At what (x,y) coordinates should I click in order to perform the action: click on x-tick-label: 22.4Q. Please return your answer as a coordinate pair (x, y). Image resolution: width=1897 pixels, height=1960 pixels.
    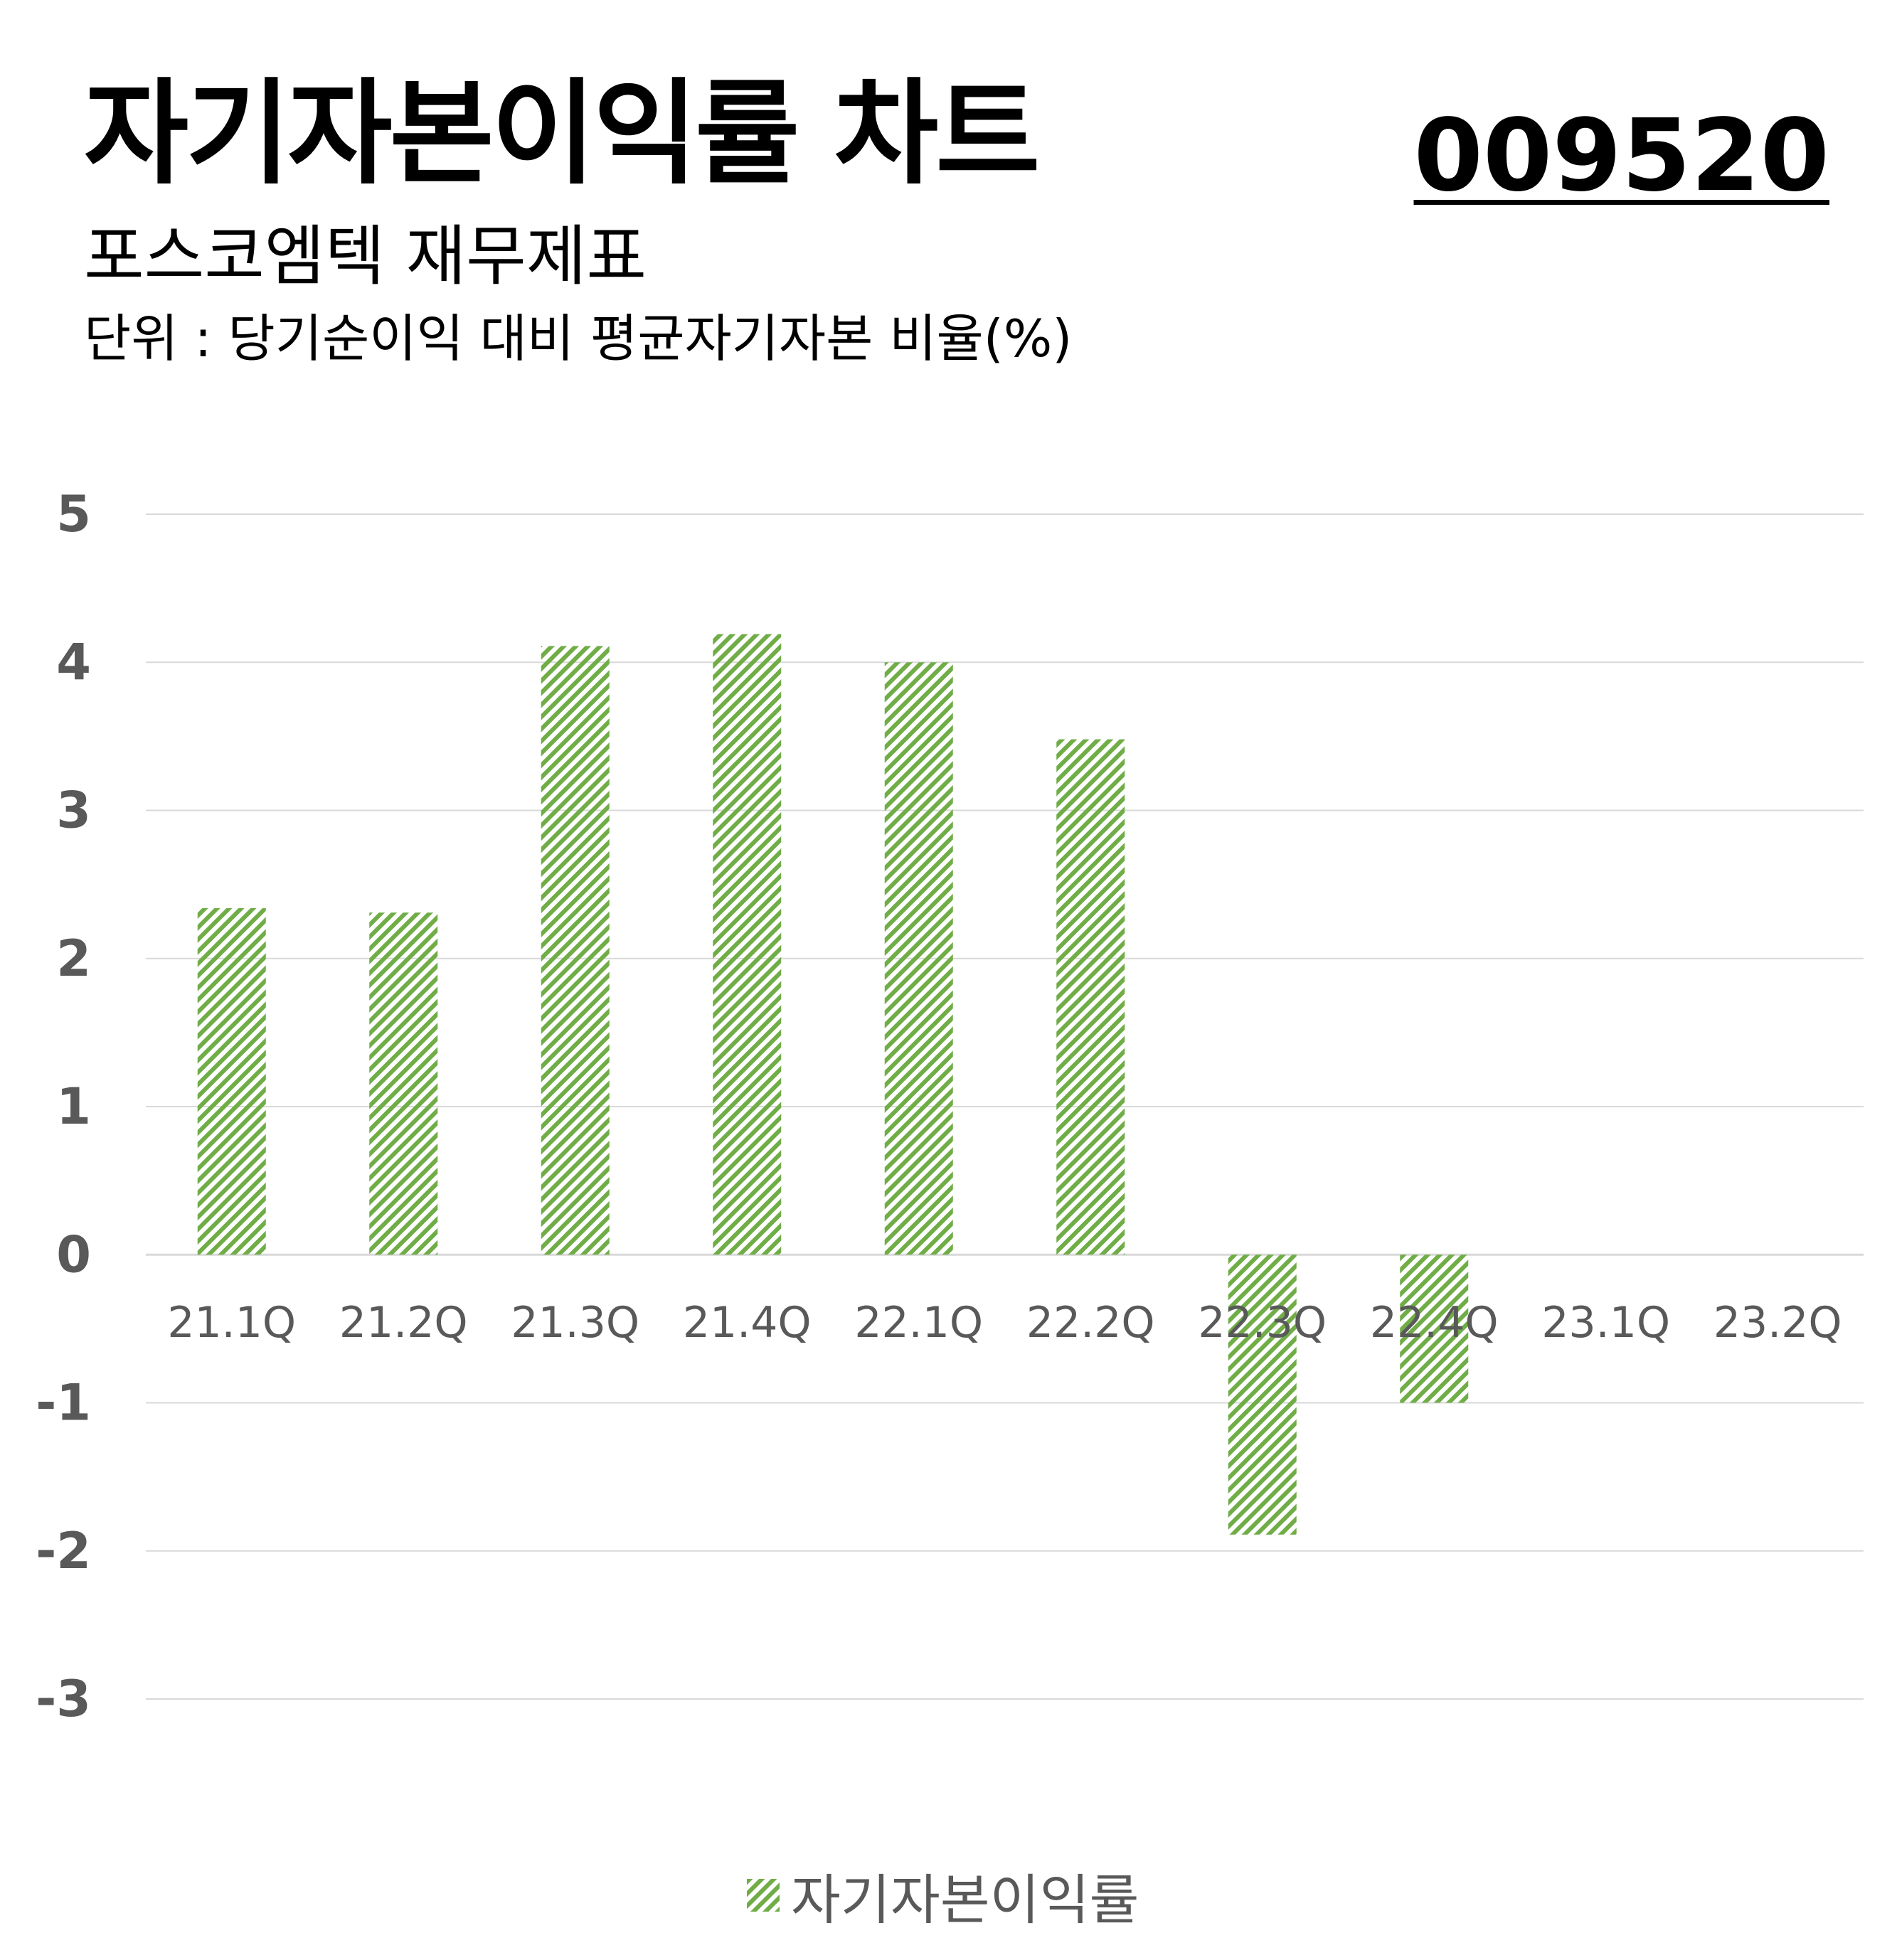
    Looking at the image, I should click on (1435, 1323).